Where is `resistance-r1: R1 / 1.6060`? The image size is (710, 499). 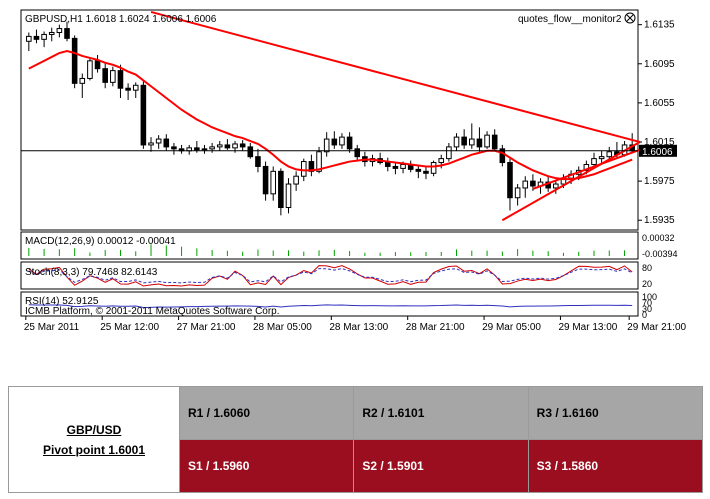 resistance-r1: R1 / 1.6060 is located at coordinates (266, 413).